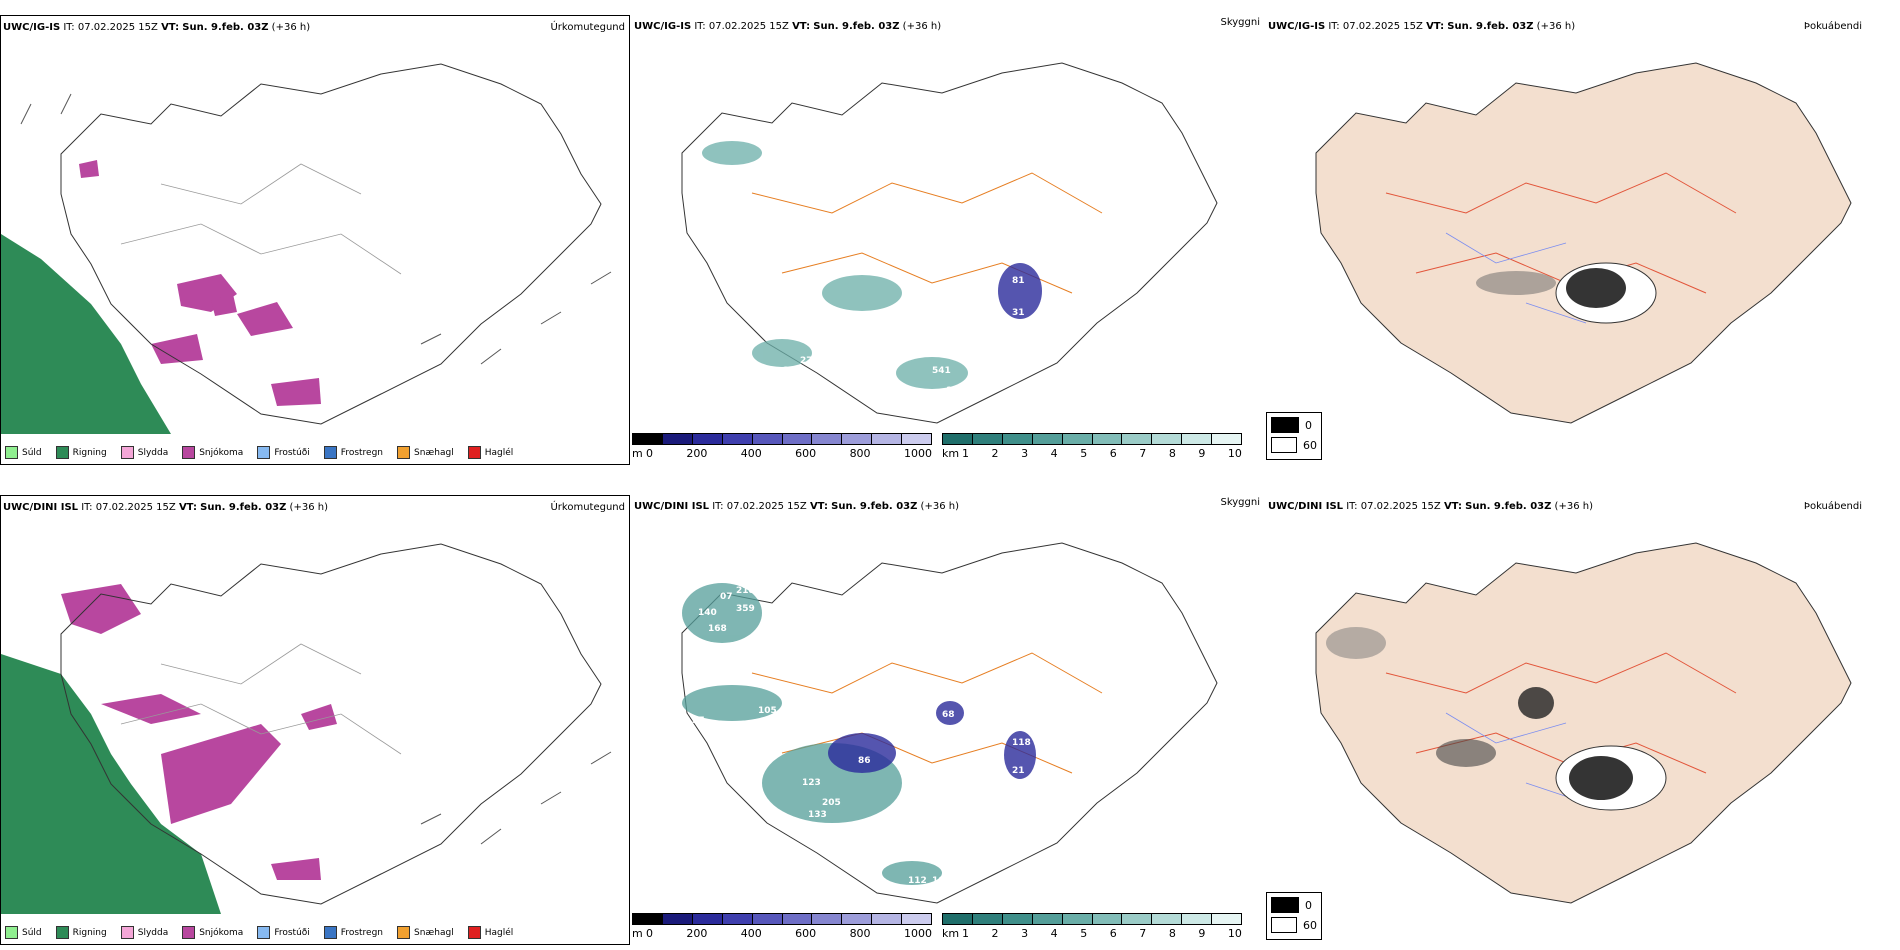 Image resolution: width=1900 pixels, height=950 pixels. What do you see at coordinates (490, 932) in the screenshot?
I see `legend-item: Haglél` at bounding box center [490, 932].